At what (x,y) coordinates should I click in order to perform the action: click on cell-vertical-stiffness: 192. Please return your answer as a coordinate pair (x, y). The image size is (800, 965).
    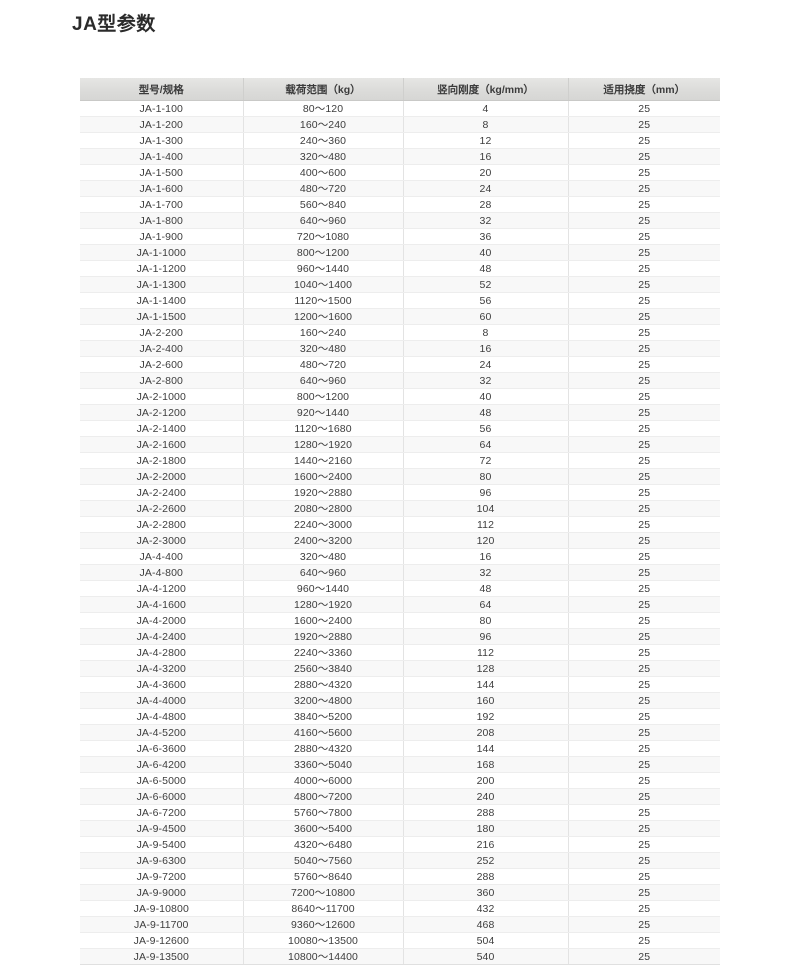
    Looking at the image, I should click on (486, 716).